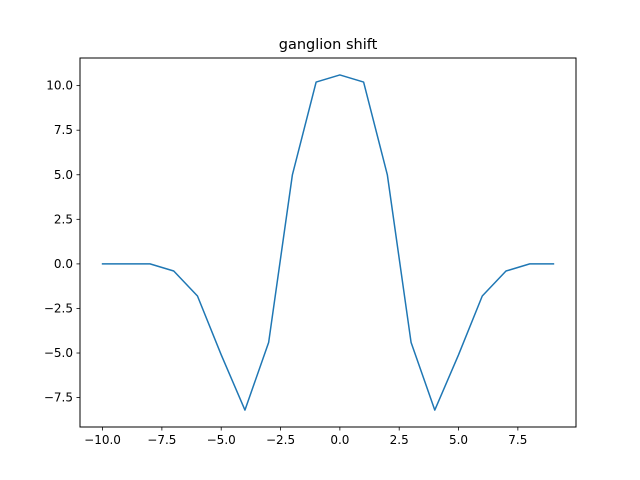 This screenshot has height=480, width=640. Describe the element at coordinates (63, 219) in the screenshot. I see `y-tick-label: 2.5` at that location.